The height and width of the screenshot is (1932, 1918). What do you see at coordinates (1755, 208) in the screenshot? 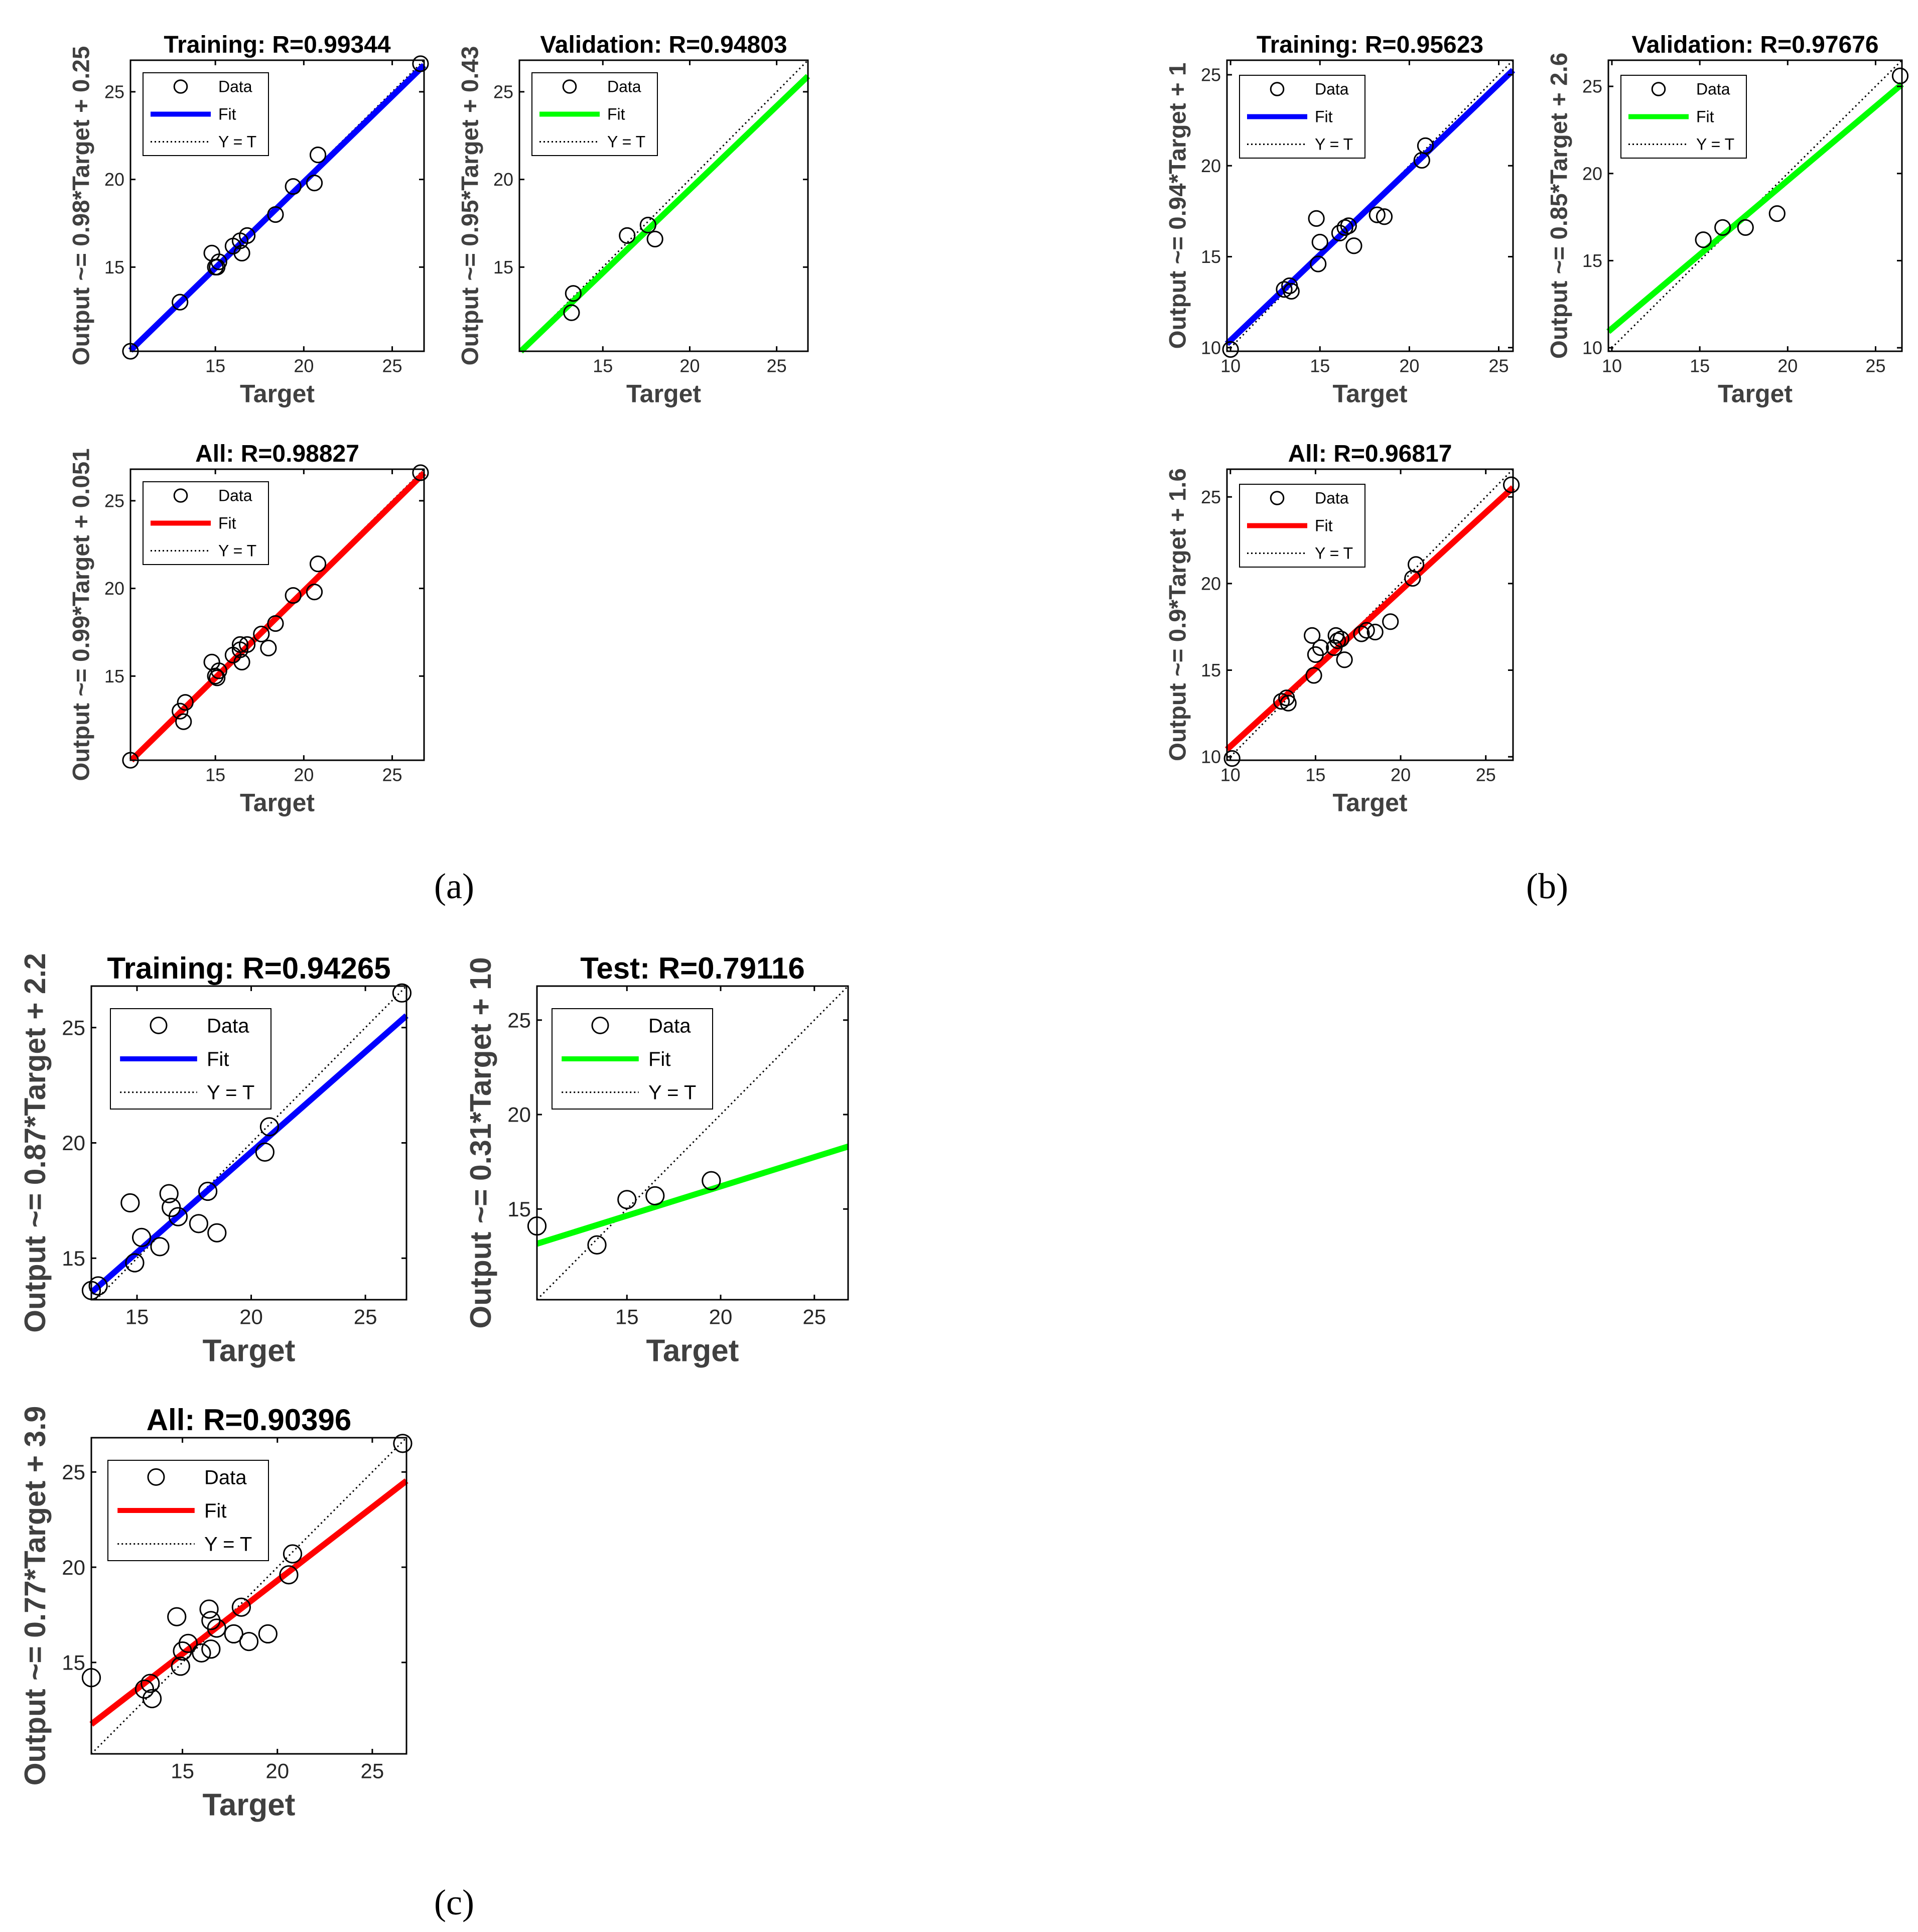
I see `fit-line` at bounding box center [1755, 208].